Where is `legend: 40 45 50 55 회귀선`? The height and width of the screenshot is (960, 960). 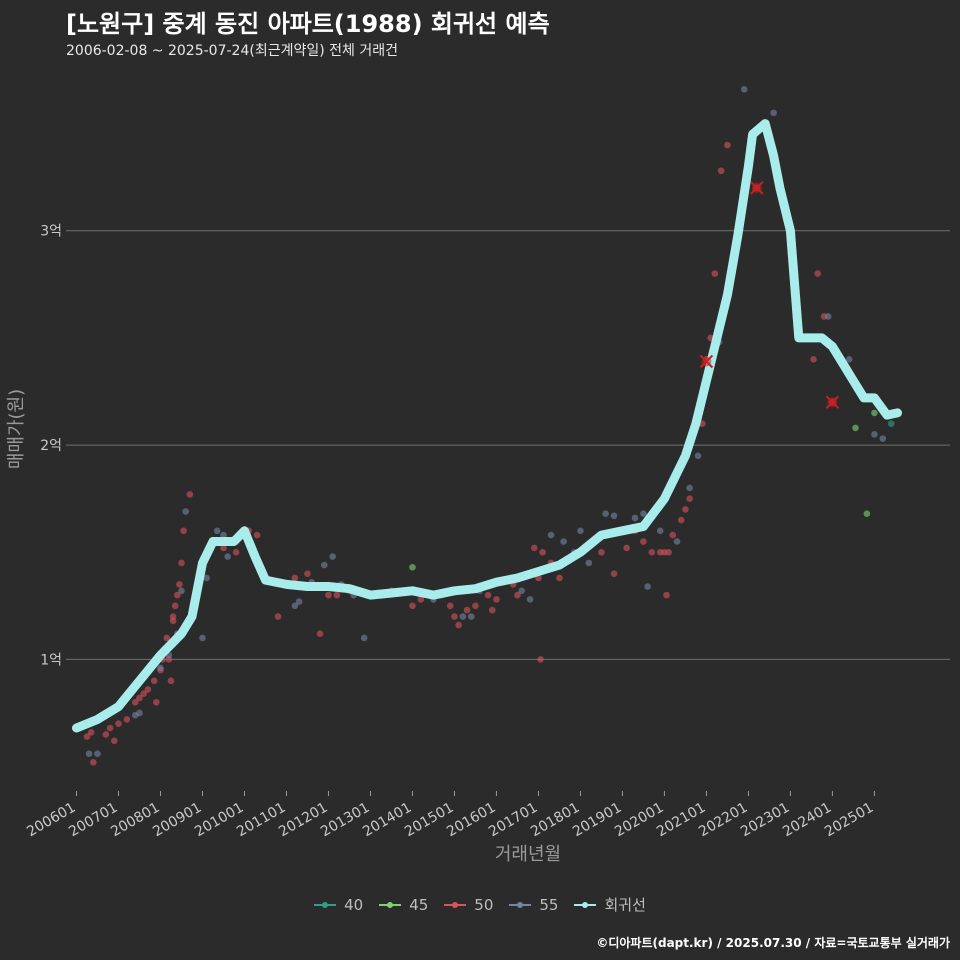
legend: 40 45 50 55 회귀선 is located at coordinates (480, 905).